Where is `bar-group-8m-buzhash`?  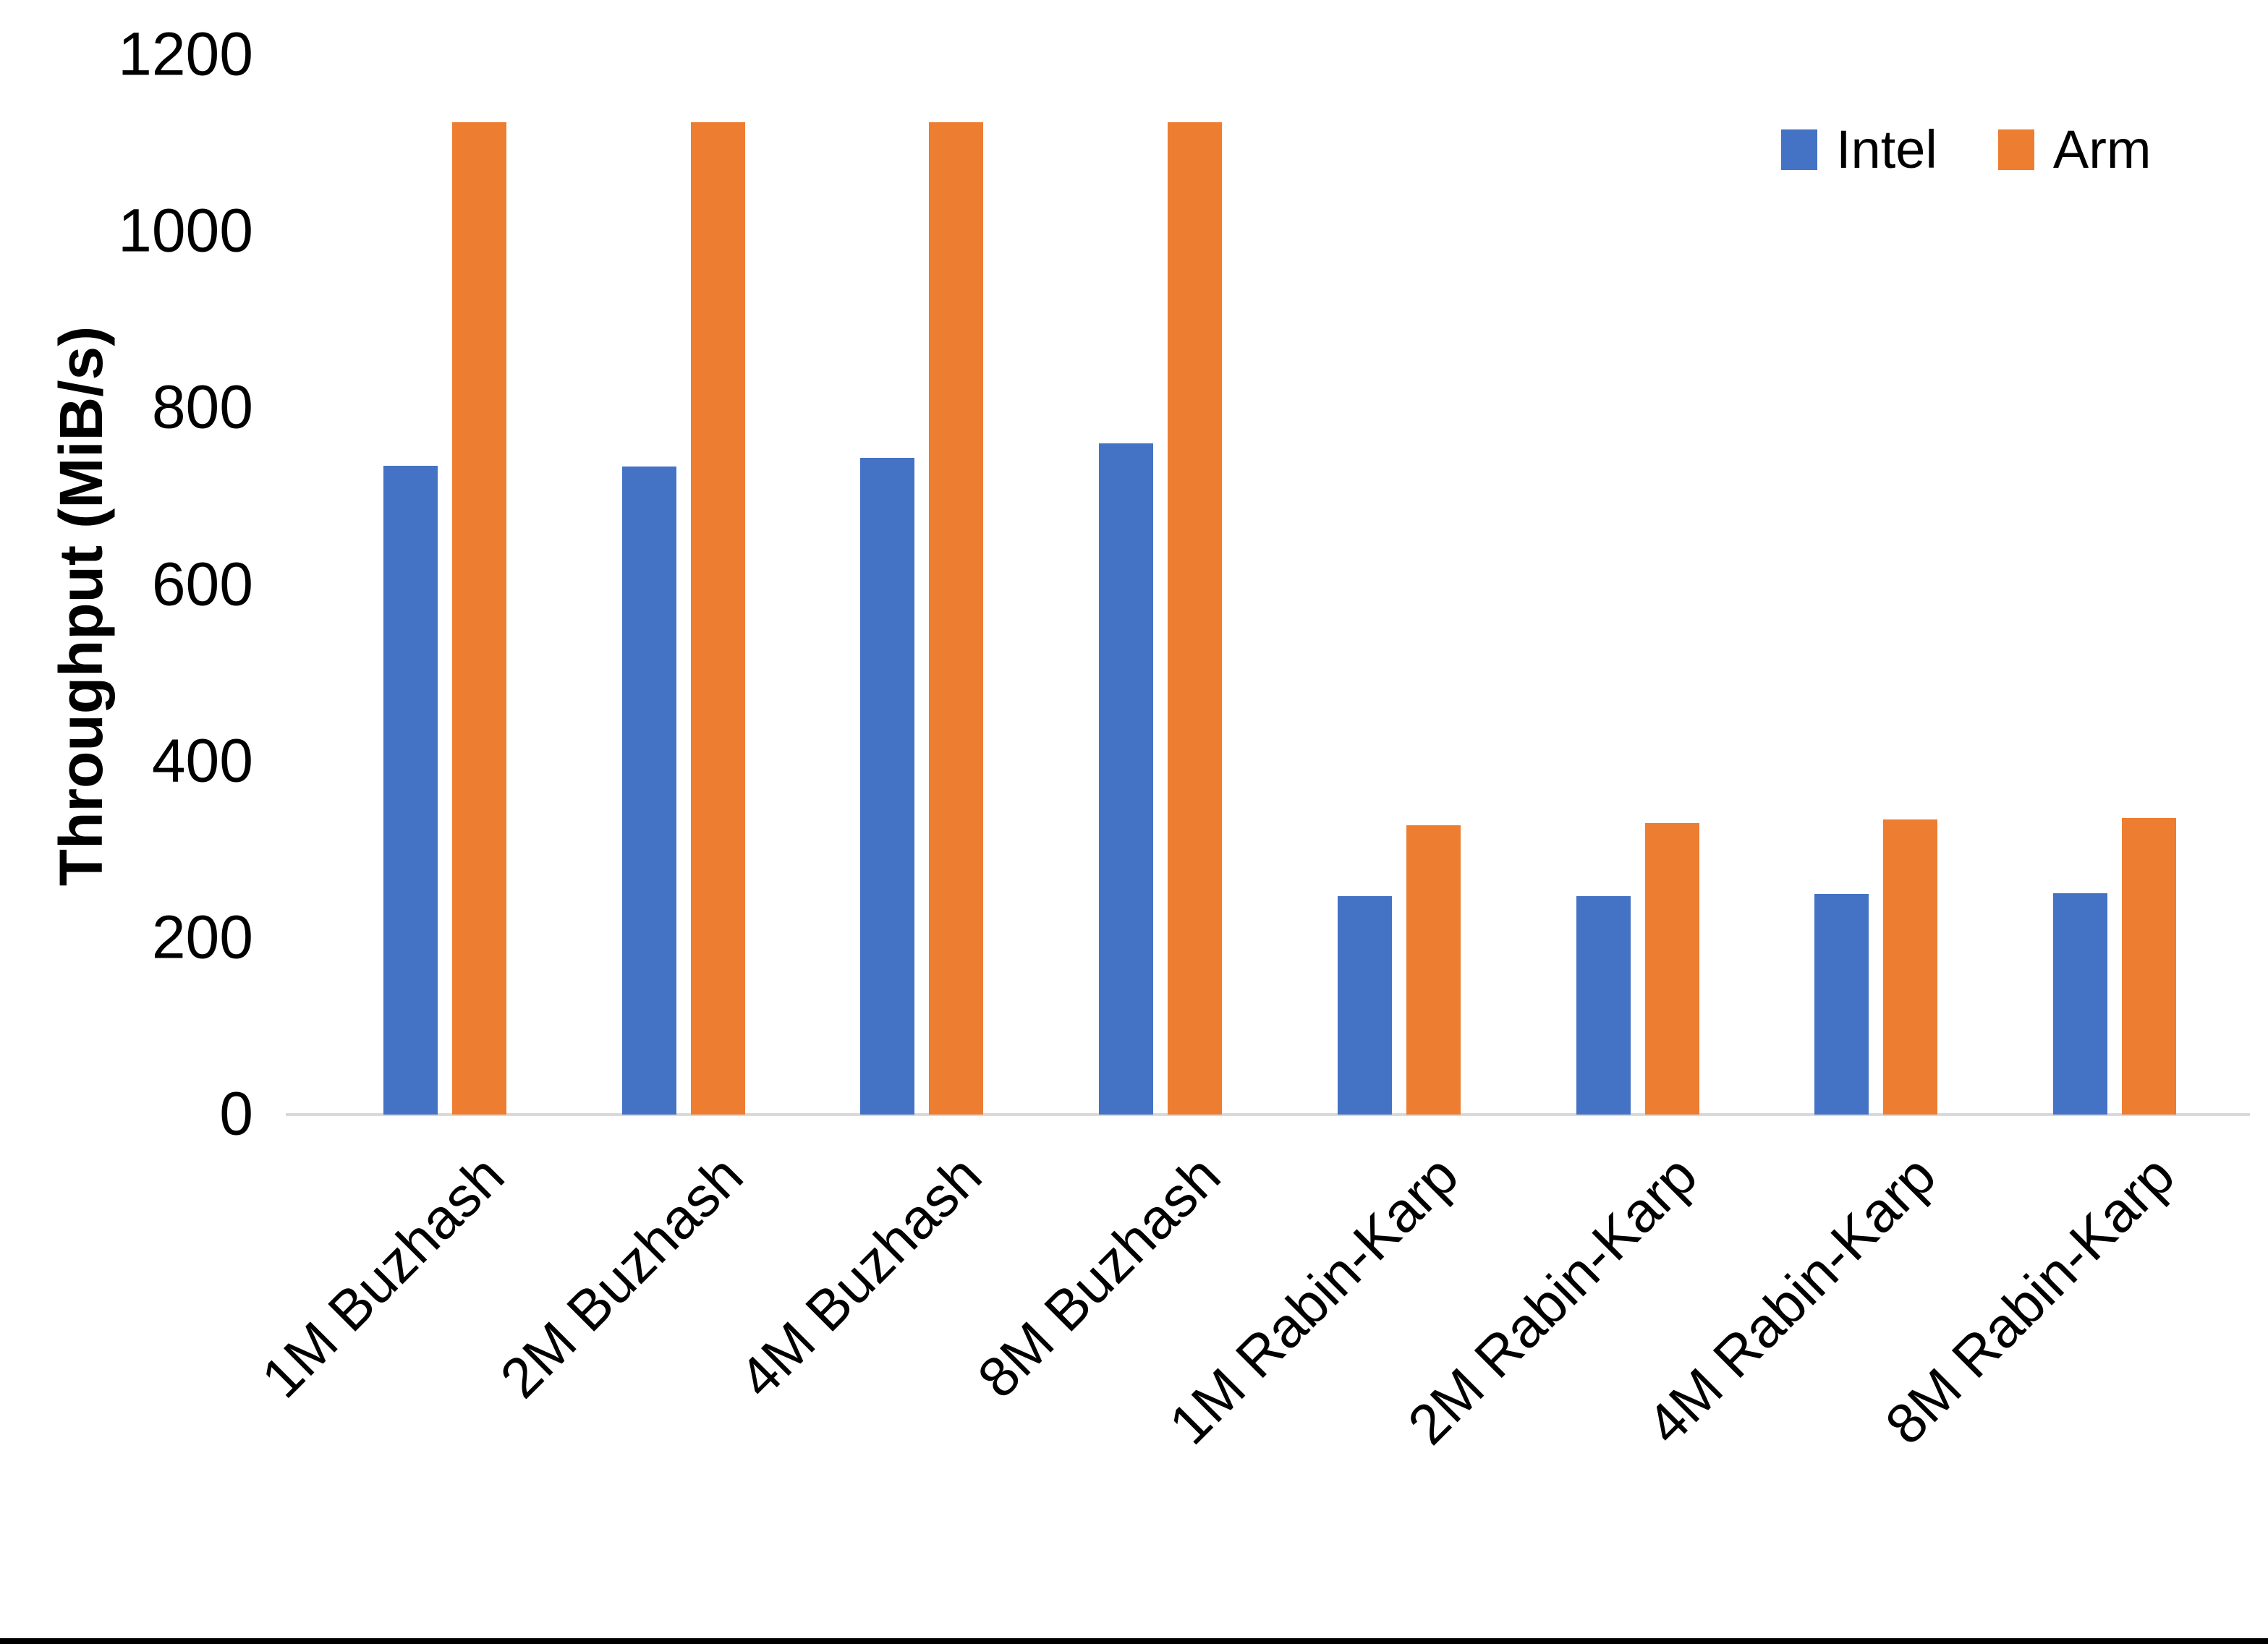
bar-group-8m-buzhash is located at coordinates (1160, 557).